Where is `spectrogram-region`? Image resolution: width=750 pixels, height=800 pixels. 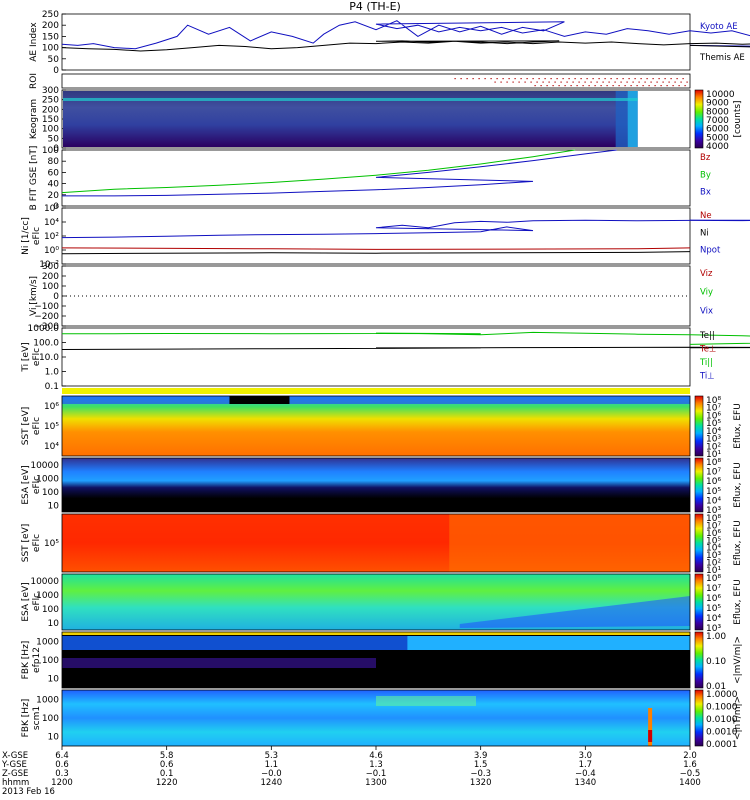
spectrogram-region is located at coordinates (569, 543).